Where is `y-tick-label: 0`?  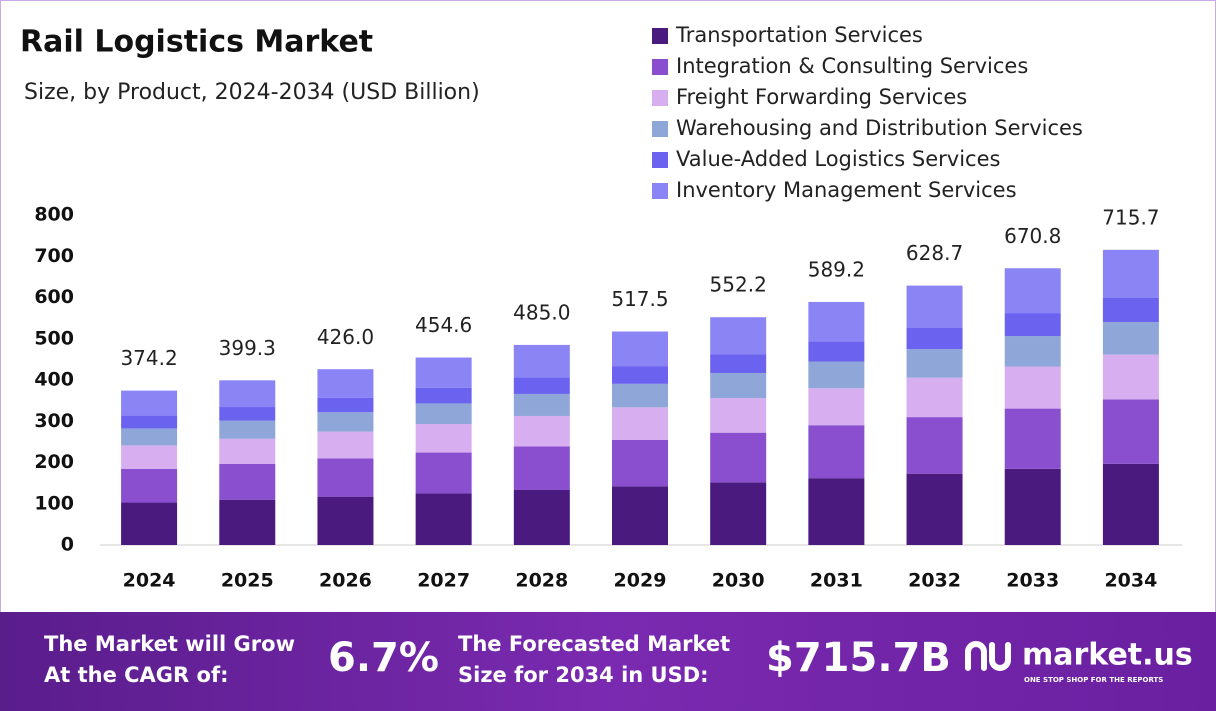 y-tick-label: 0 is located at coordinates (67, 545).